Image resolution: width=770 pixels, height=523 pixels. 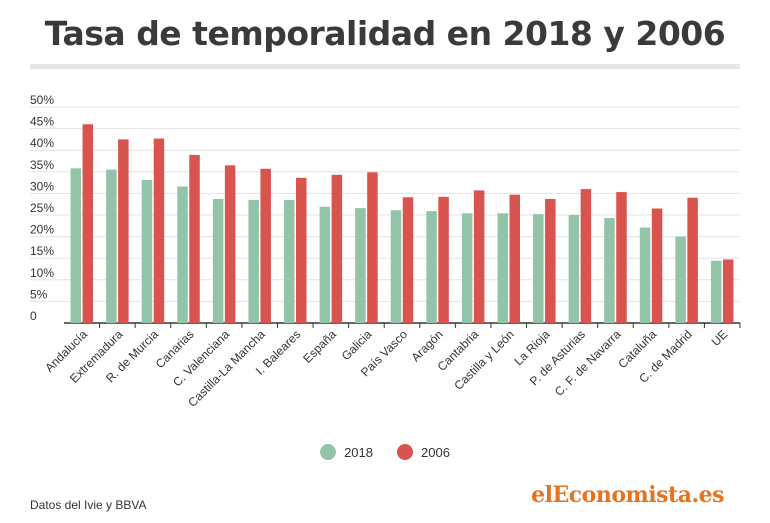 I want to click on legend-swatch-2006, so click(x=405, y=452).